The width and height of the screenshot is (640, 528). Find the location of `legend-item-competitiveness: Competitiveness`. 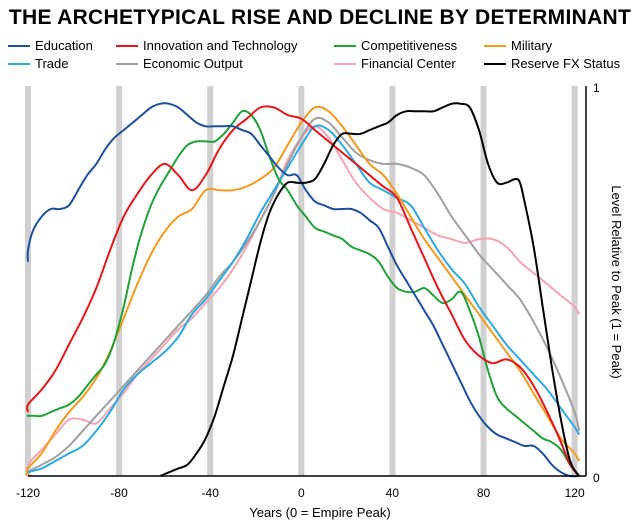

legend-item-competitiveness: Competitiveness is located at coordinates (395, 45).